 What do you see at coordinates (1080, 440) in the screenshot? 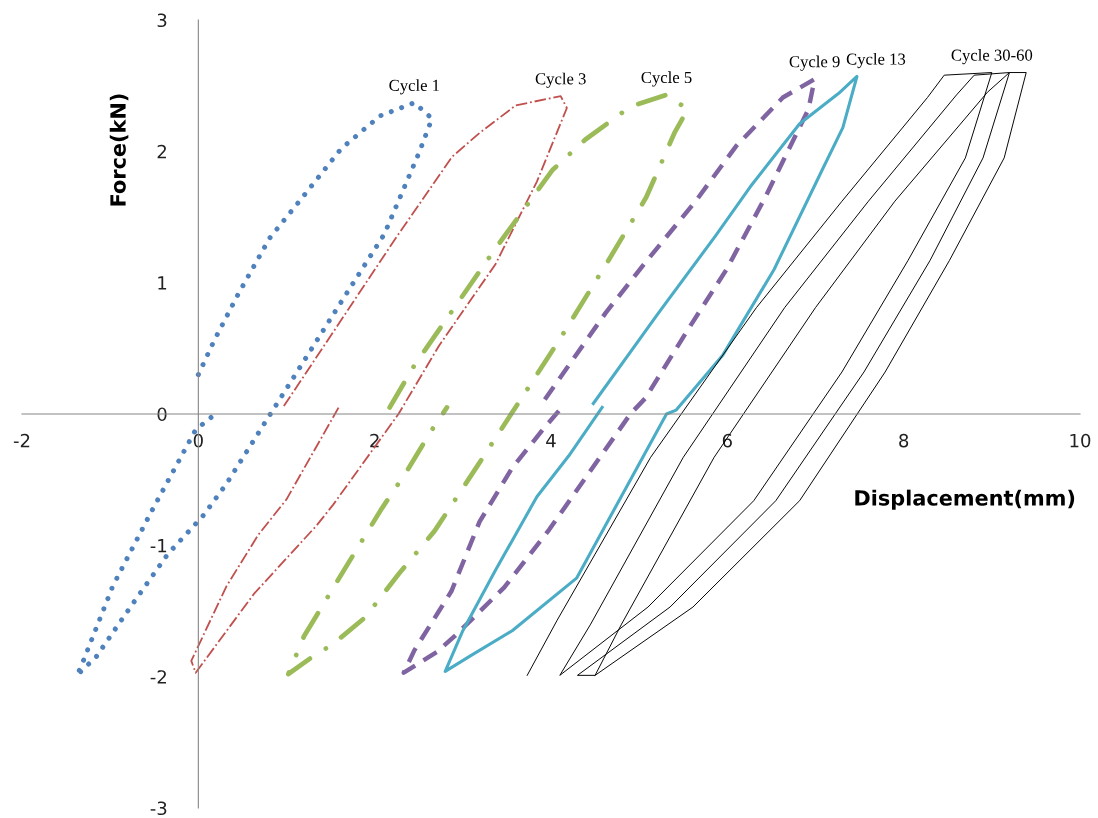
I see `x-tick-label: 10` at bounding box center [1080, 440].